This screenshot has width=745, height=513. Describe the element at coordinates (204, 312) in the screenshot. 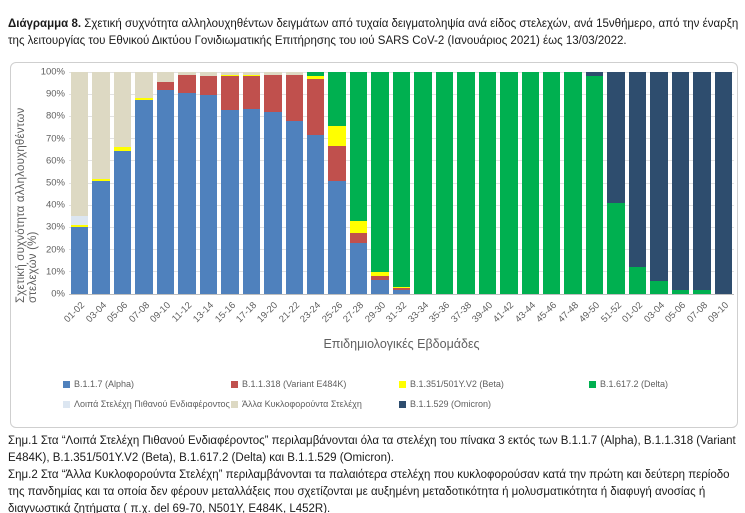

I see `x-tick-label: 13-14` at that location.